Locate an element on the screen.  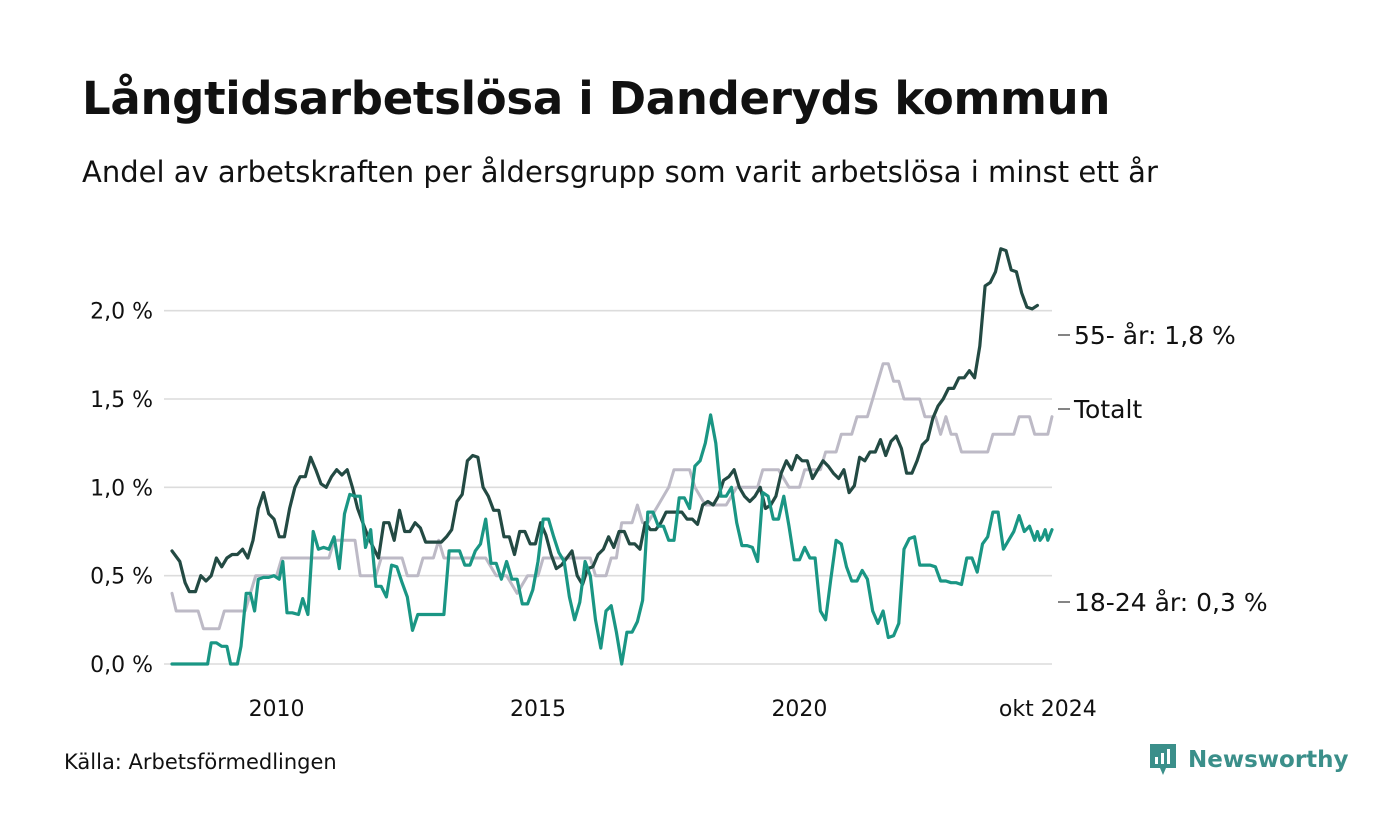
x-tick-label: 2020 is located at coordinates (799, 709).